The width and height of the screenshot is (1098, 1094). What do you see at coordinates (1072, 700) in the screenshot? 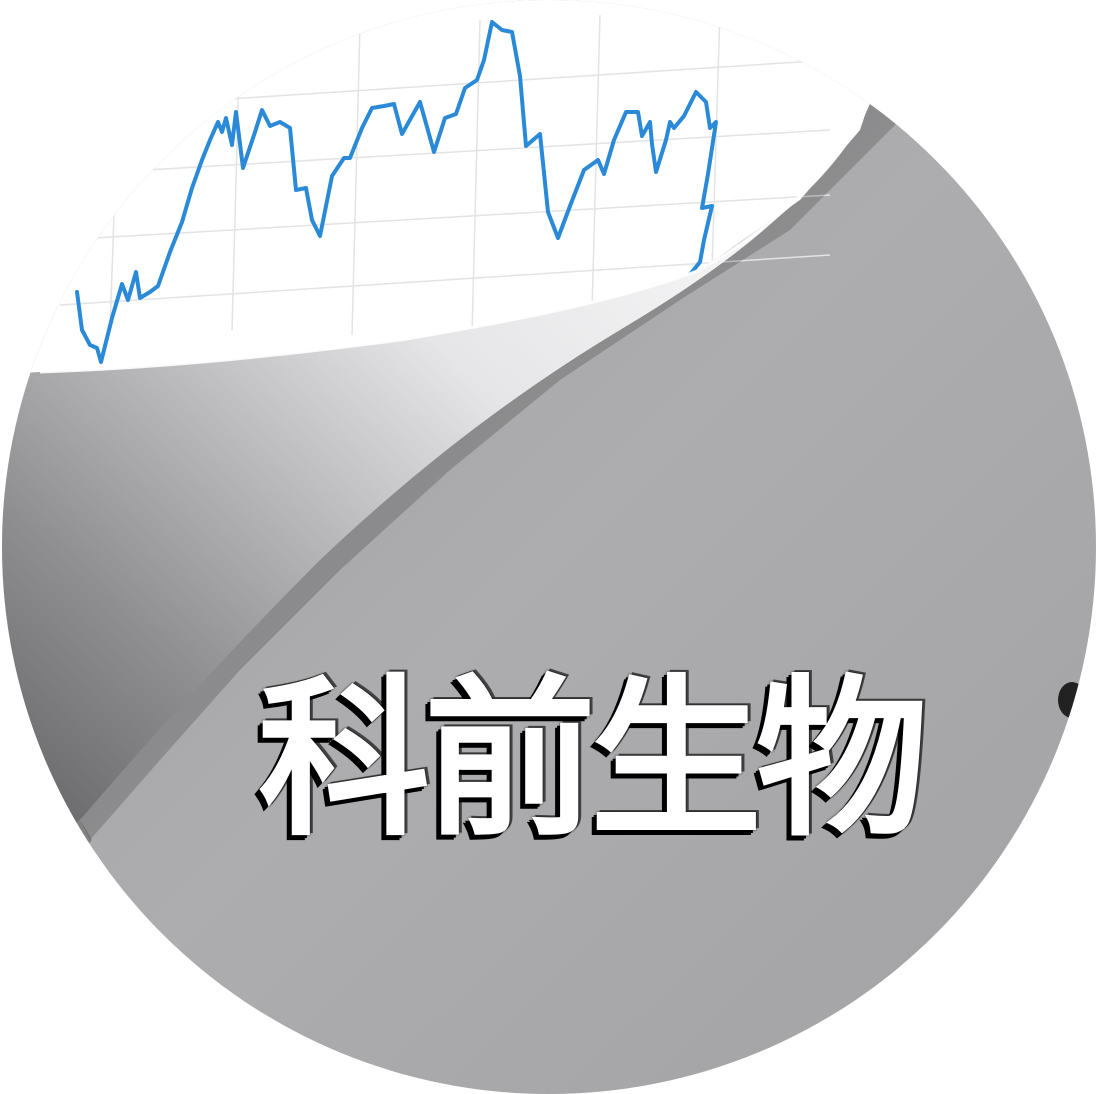
I see `dark-speck` at bounding box center [1072, 700].